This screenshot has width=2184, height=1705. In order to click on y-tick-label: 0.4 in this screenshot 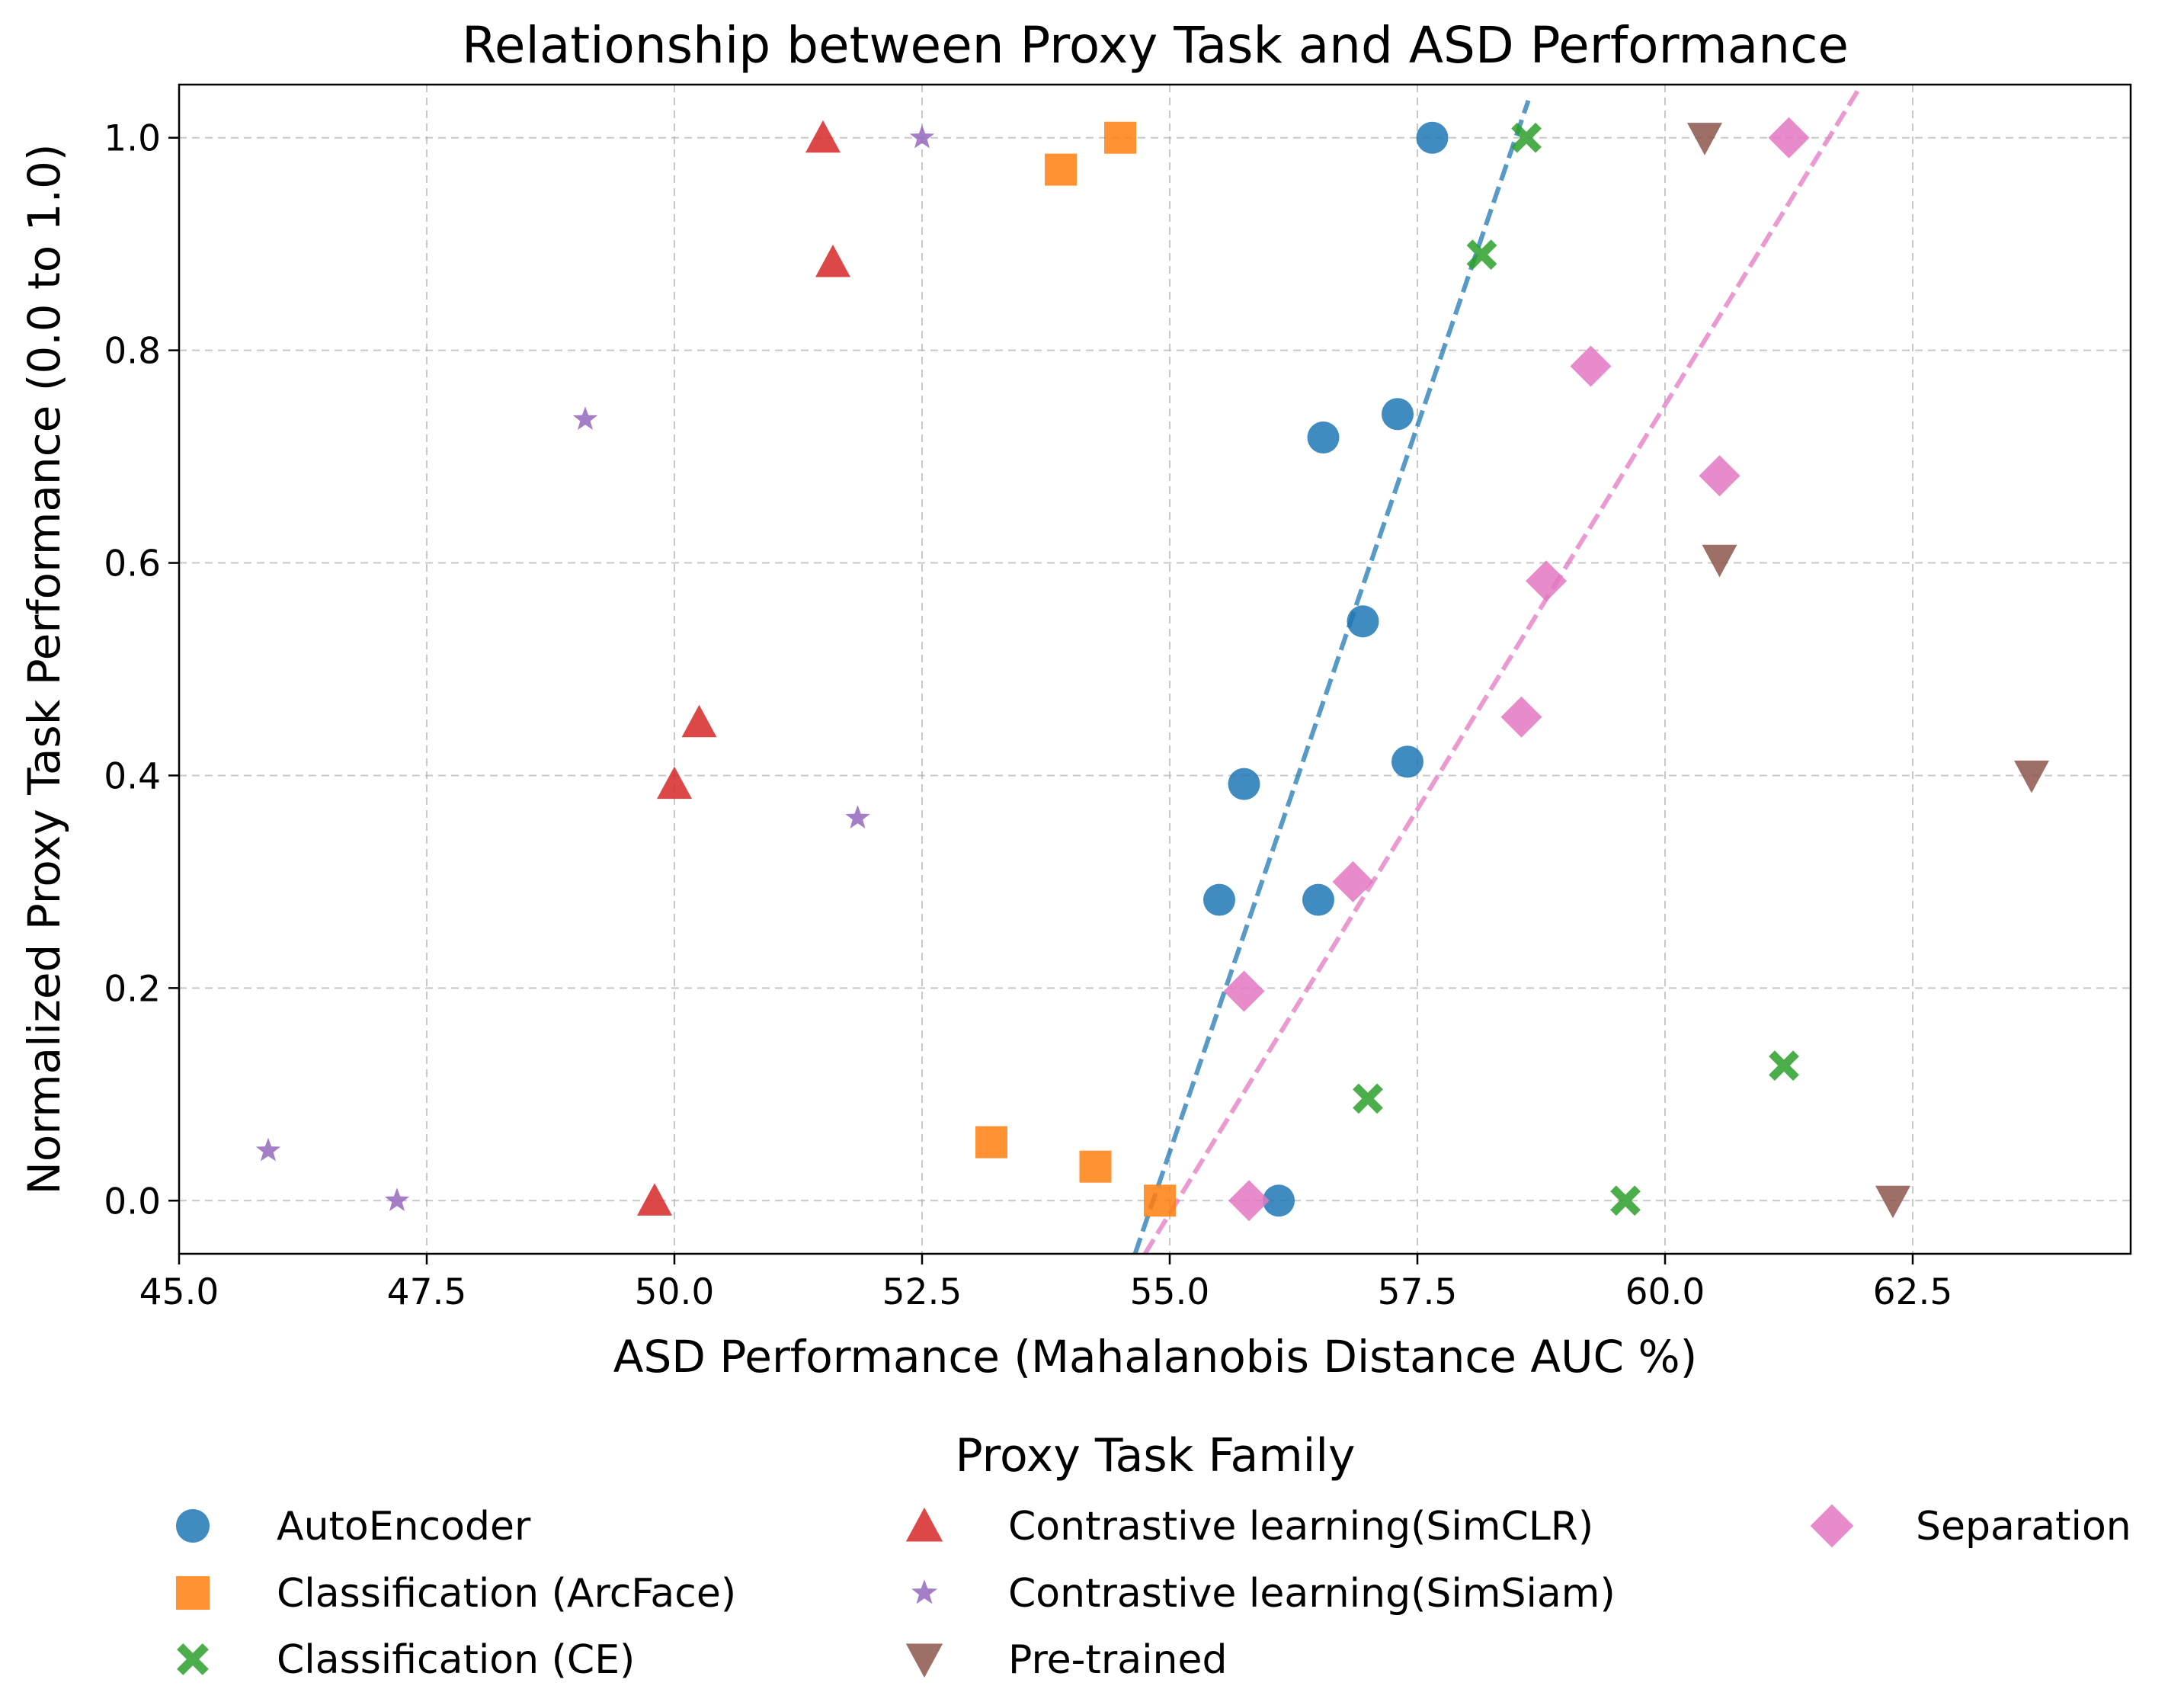, I will do `click(132, 776)`.